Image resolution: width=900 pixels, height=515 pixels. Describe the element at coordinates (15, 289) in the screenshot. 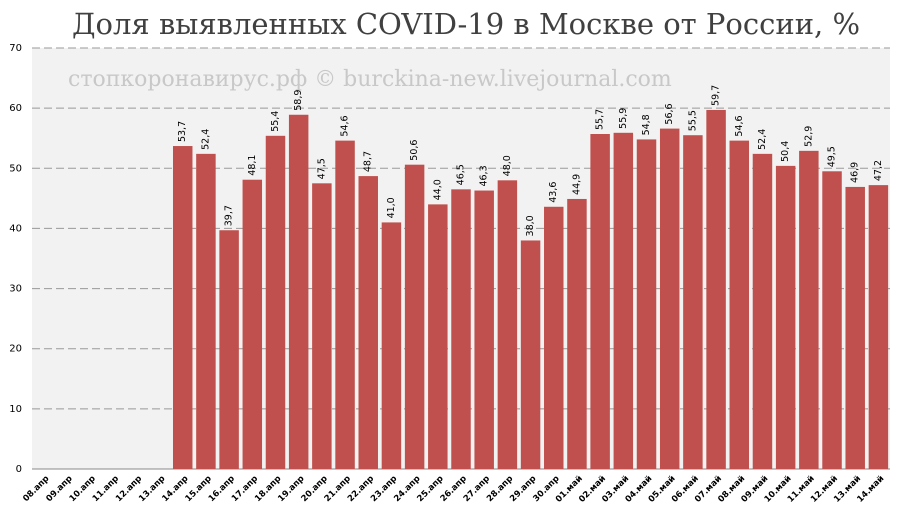

I see `y-tick-label: 30` at that location.